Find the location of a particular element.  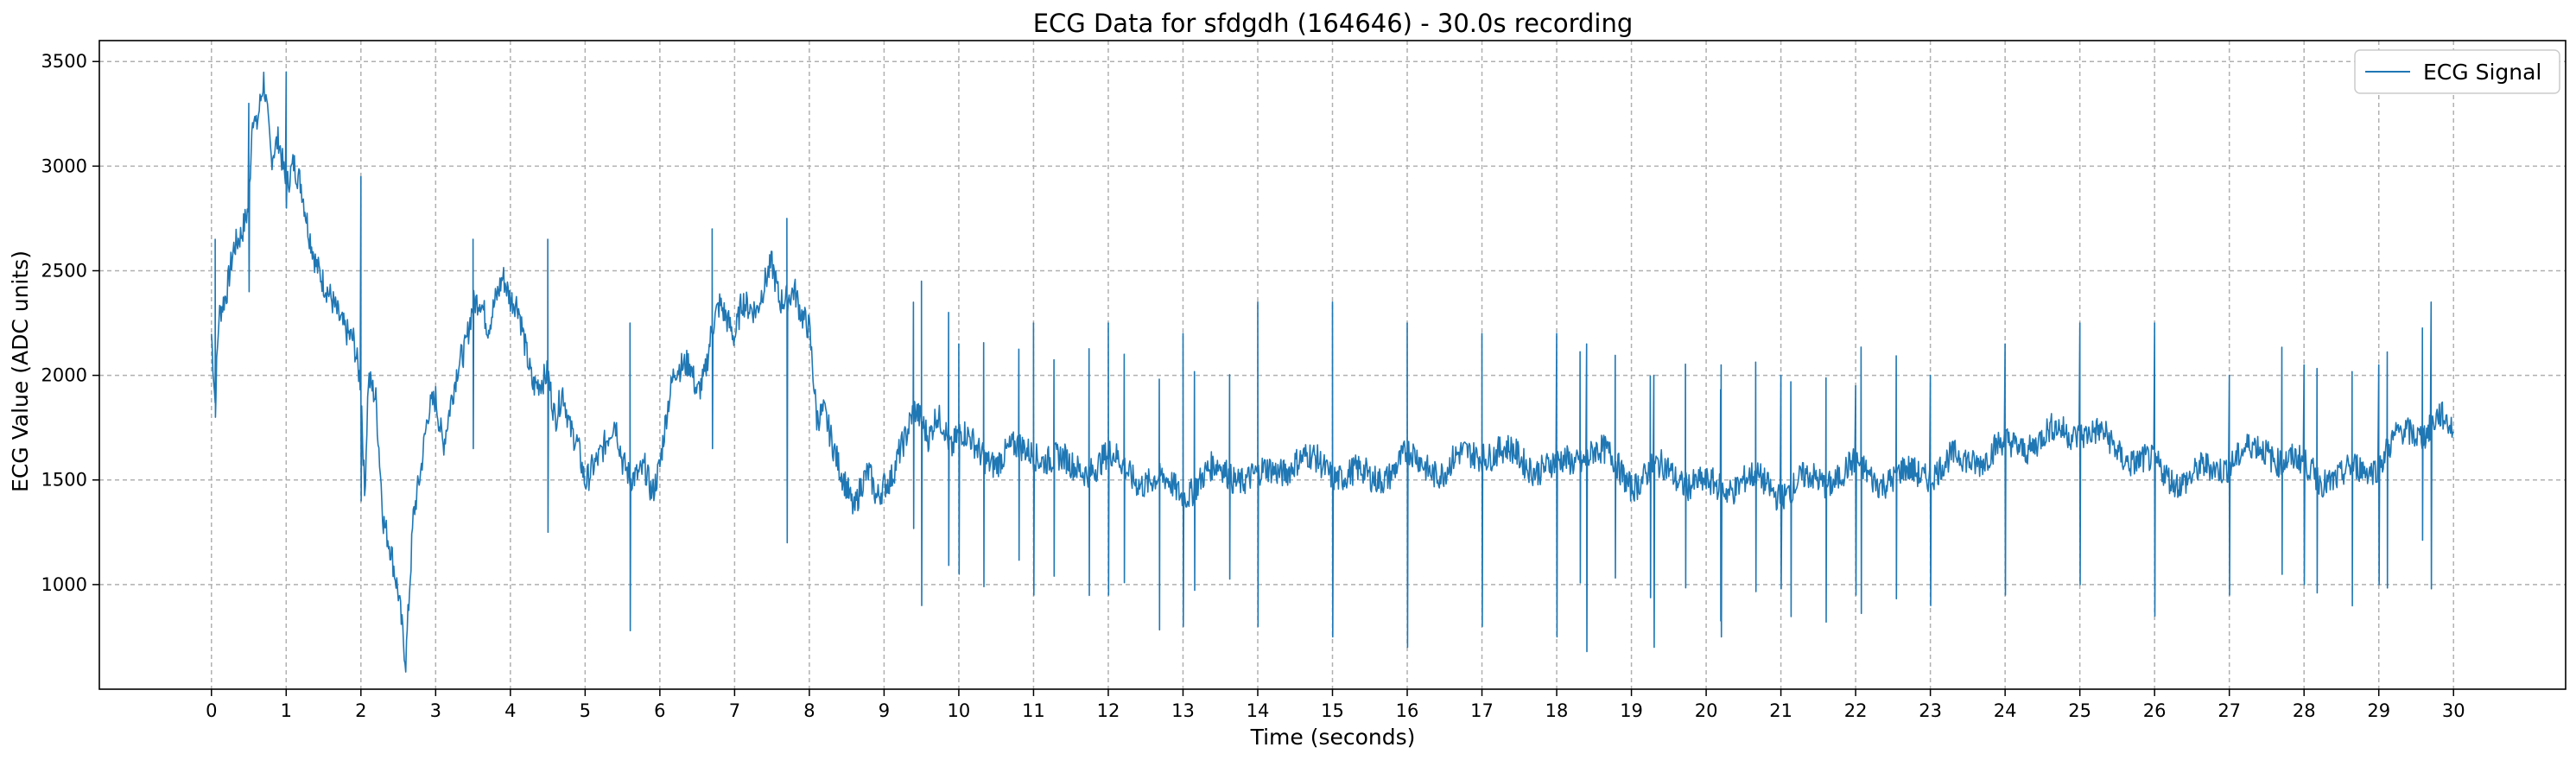

x-tick-label: 1 is located at coordinates (286, 710).